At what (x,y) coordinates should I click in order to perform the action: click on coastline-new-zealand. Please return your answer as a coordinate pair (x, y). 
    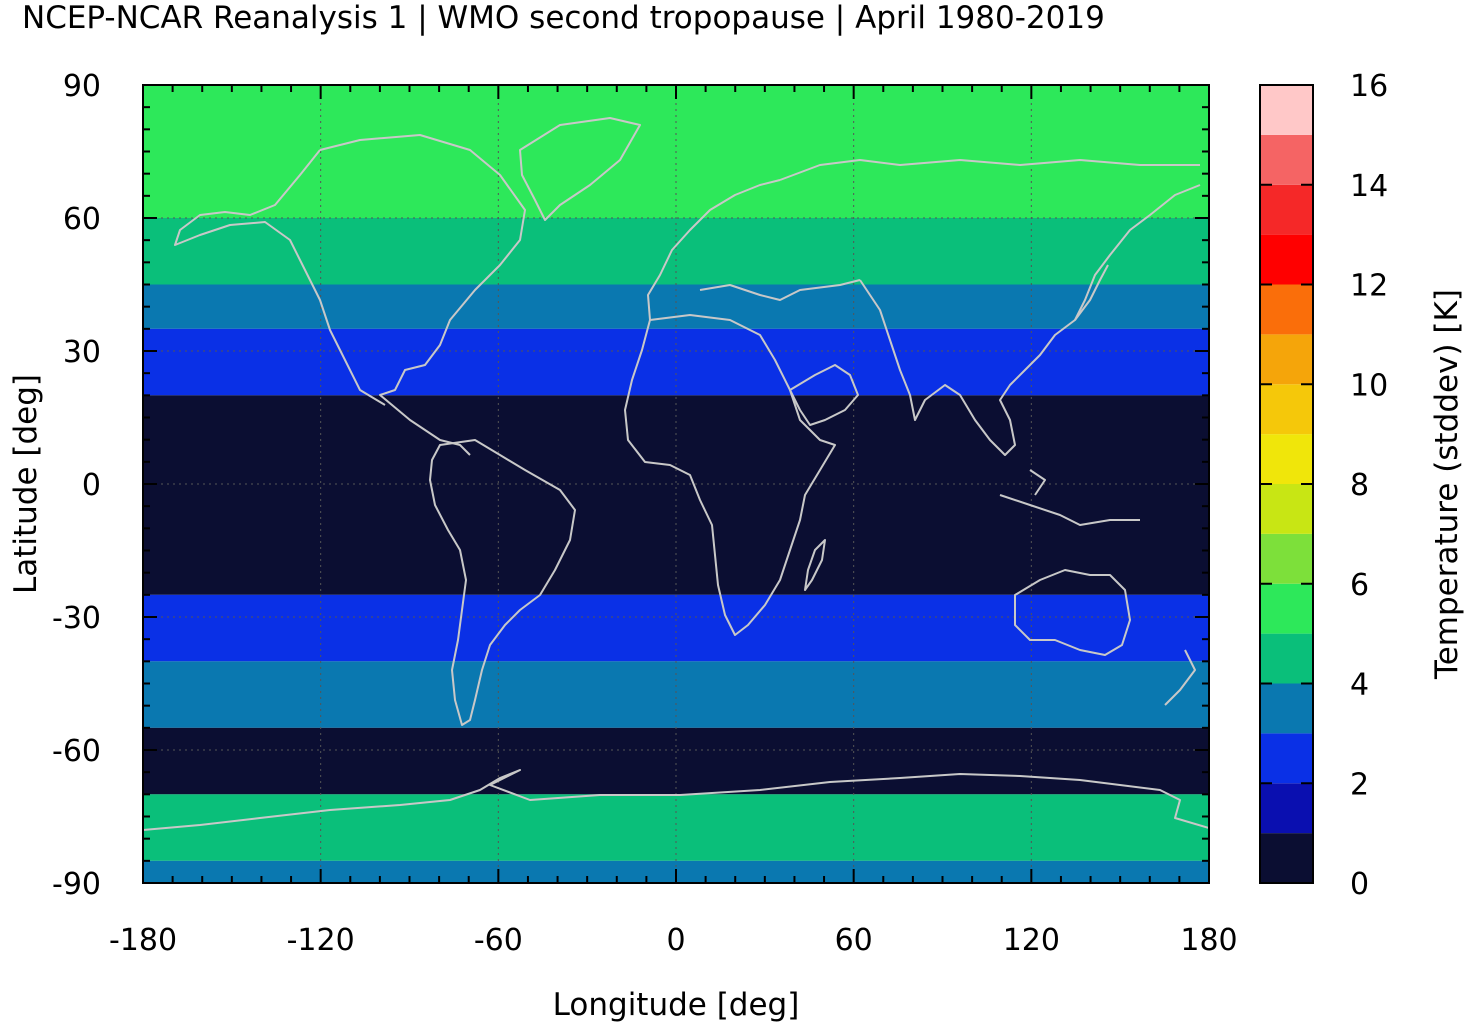
    Looking at the image, I should click on (1180, 677).